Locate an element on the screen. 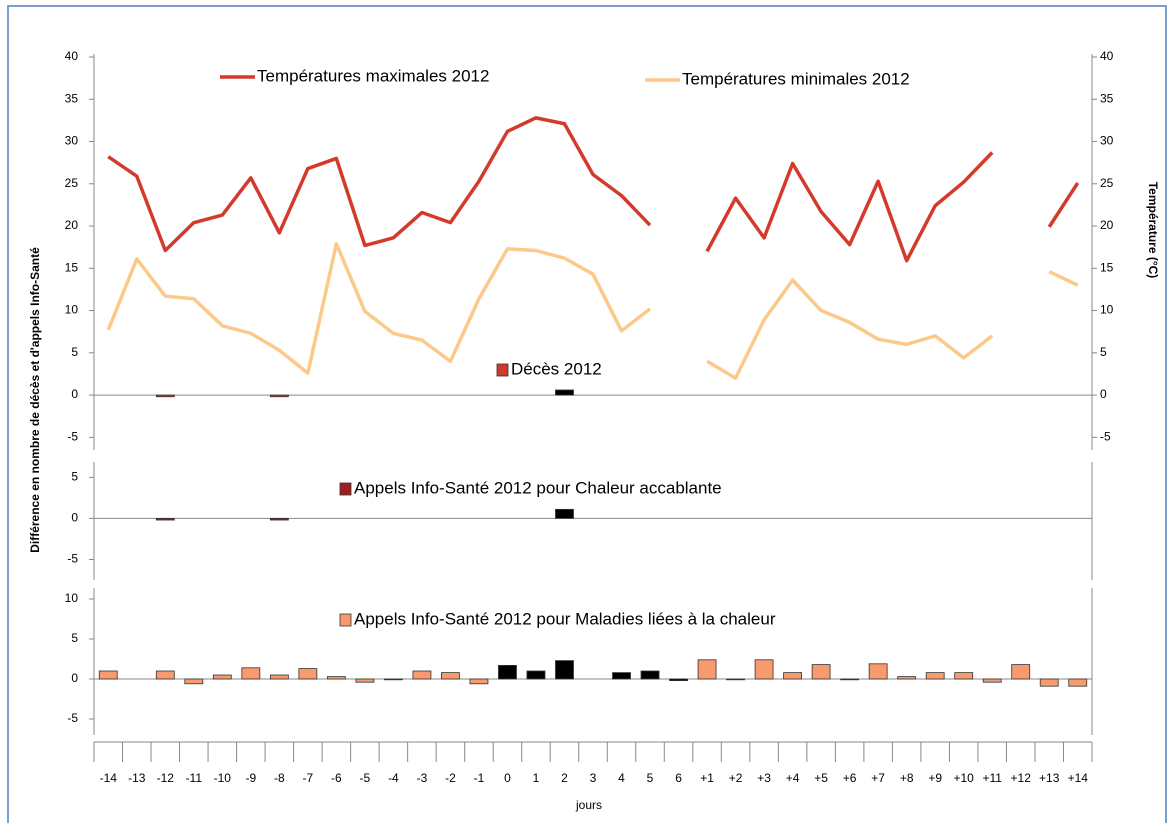  x-tick-label: -11 is located at coordinates (194, 778).